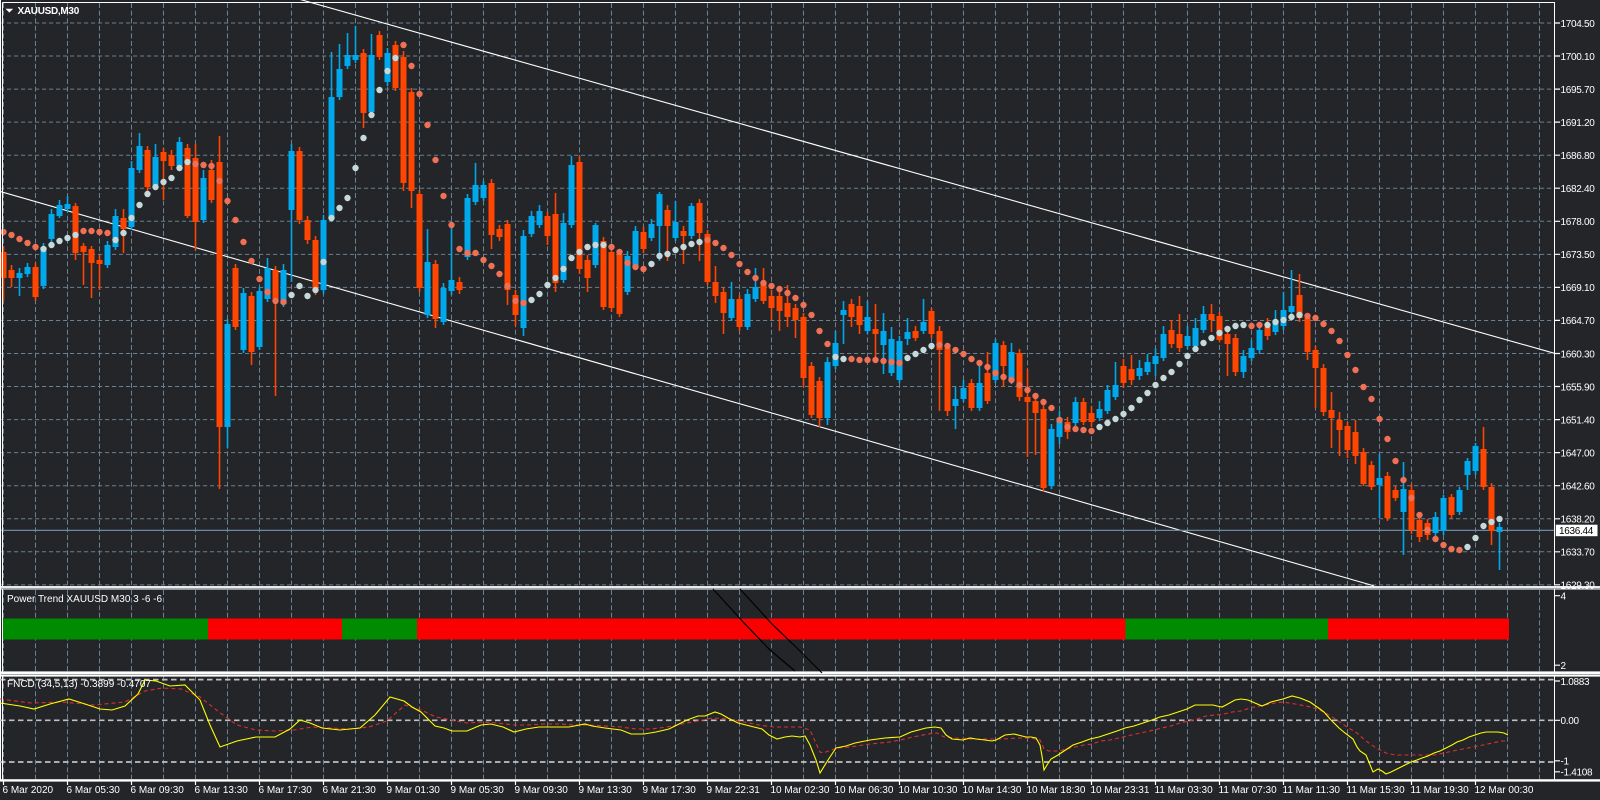 The height and width of the screenshot is (800, 1600). I want to click on svg-text: 1655.90, so click(1578, 387).